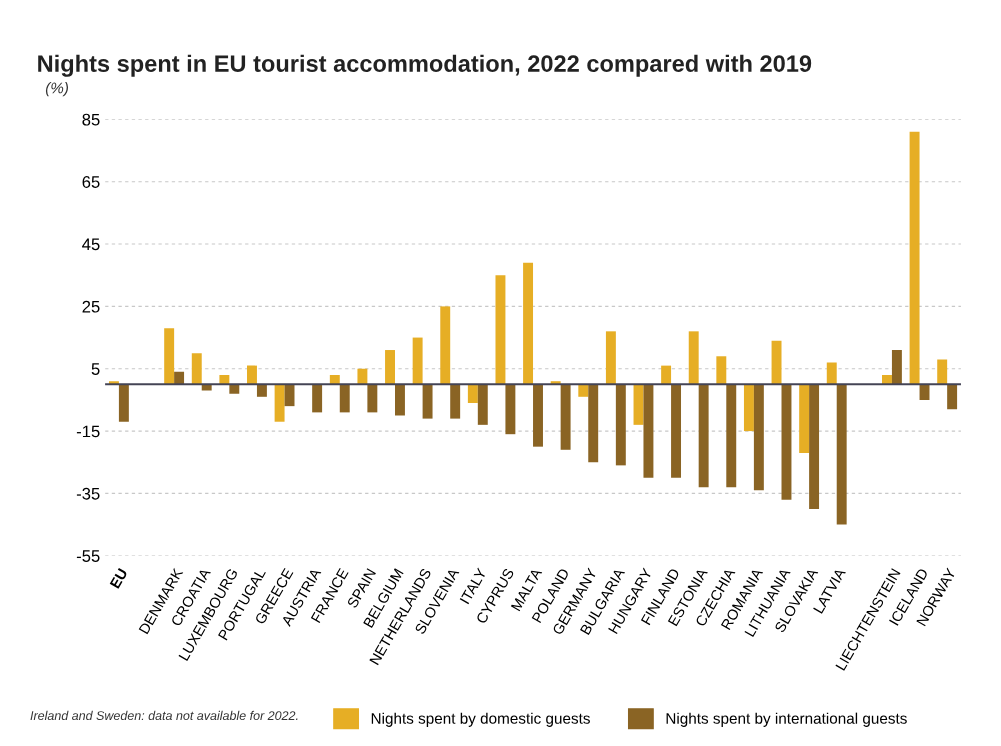 Image resolution: width=1001 pixels, height=746 pixels. I want to click on x-tick-label: EU, so click(118, 578).